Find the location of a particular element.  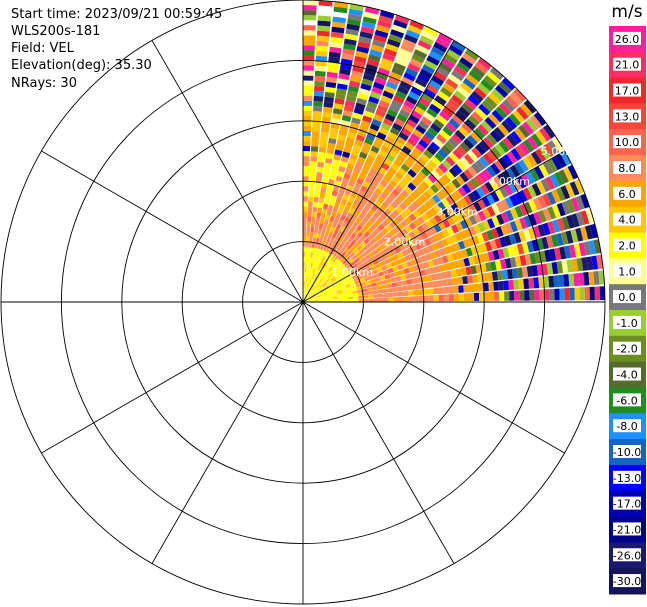

elevation-label: Elevation(deg): 35.30 is located at coordinates (81, 65).